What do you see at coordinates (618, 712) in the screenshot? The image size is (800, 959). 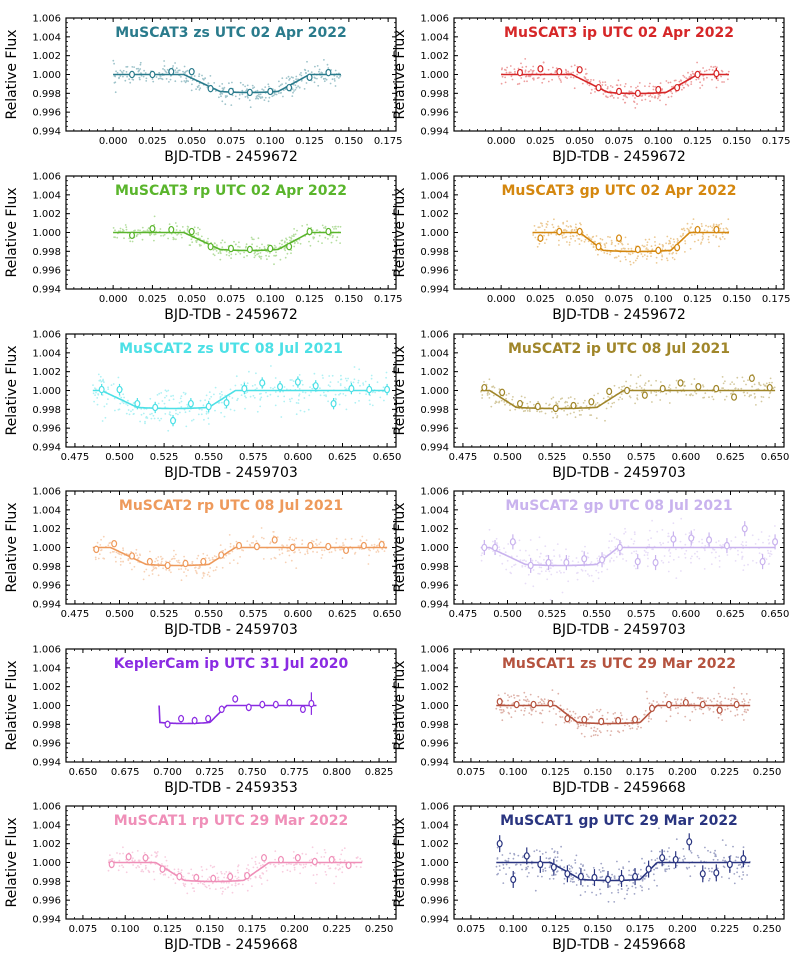 I see `binned-points` at bounding box center [618, 712].